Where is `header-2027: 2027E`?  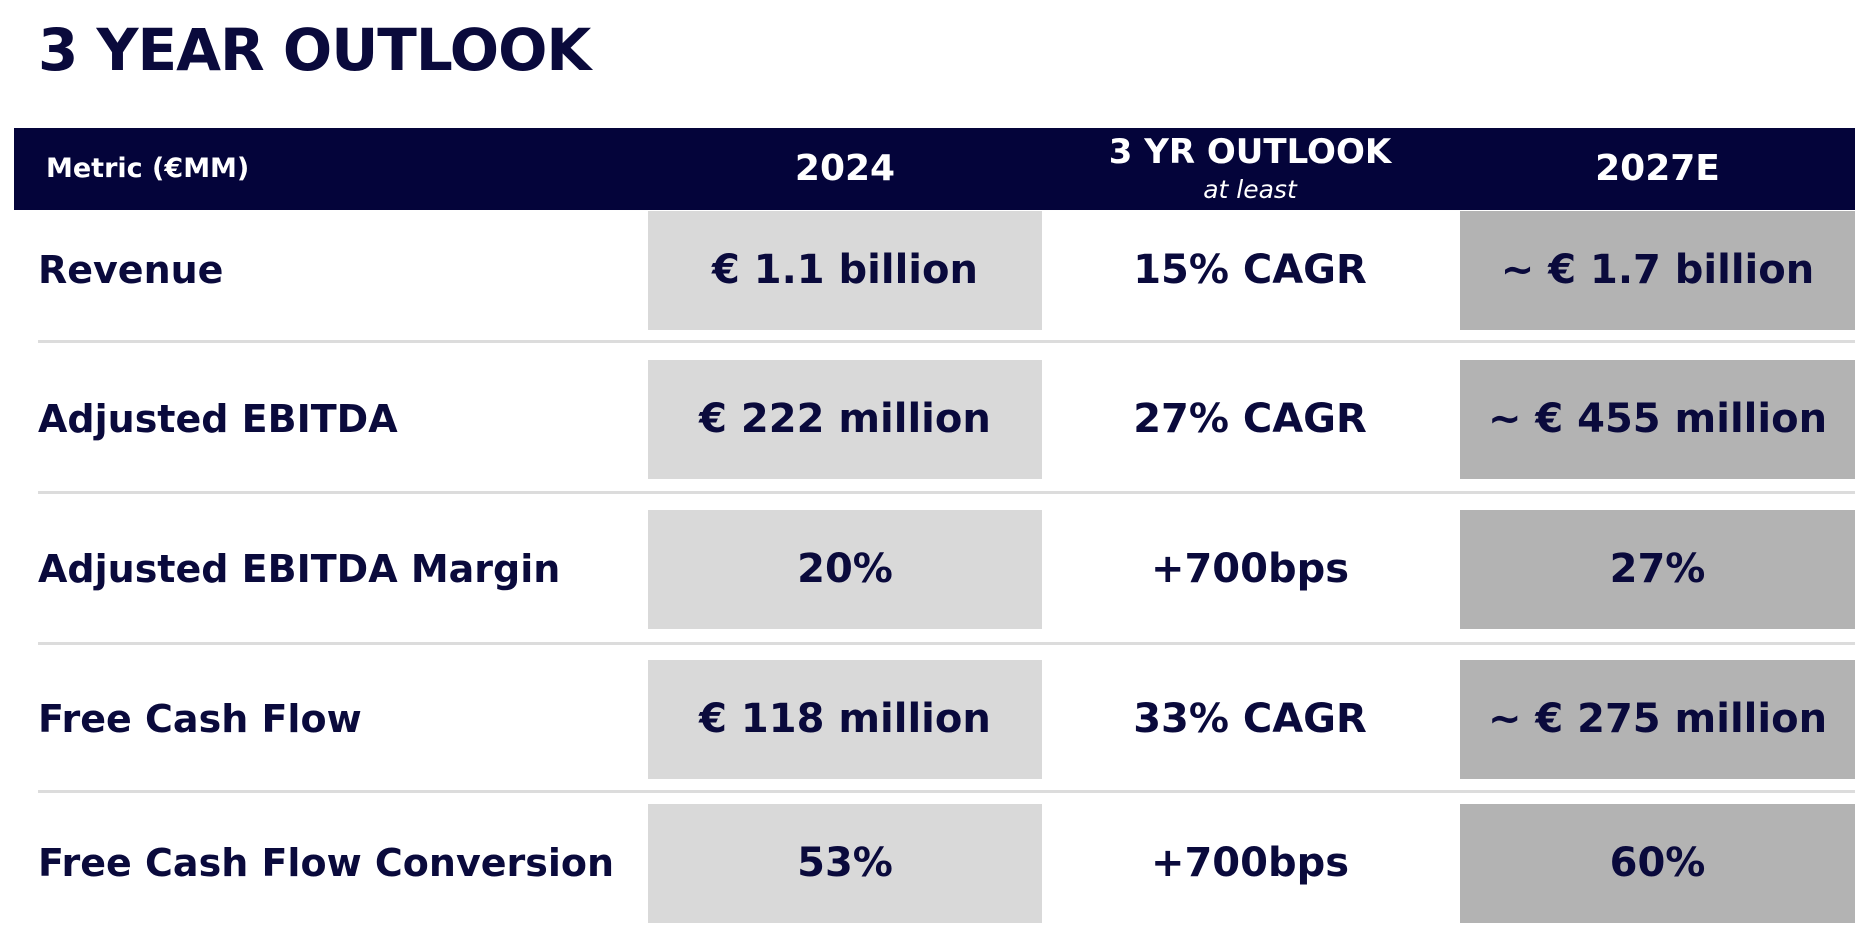 header-2027: 2027E is located at coordinates (1657, 168).